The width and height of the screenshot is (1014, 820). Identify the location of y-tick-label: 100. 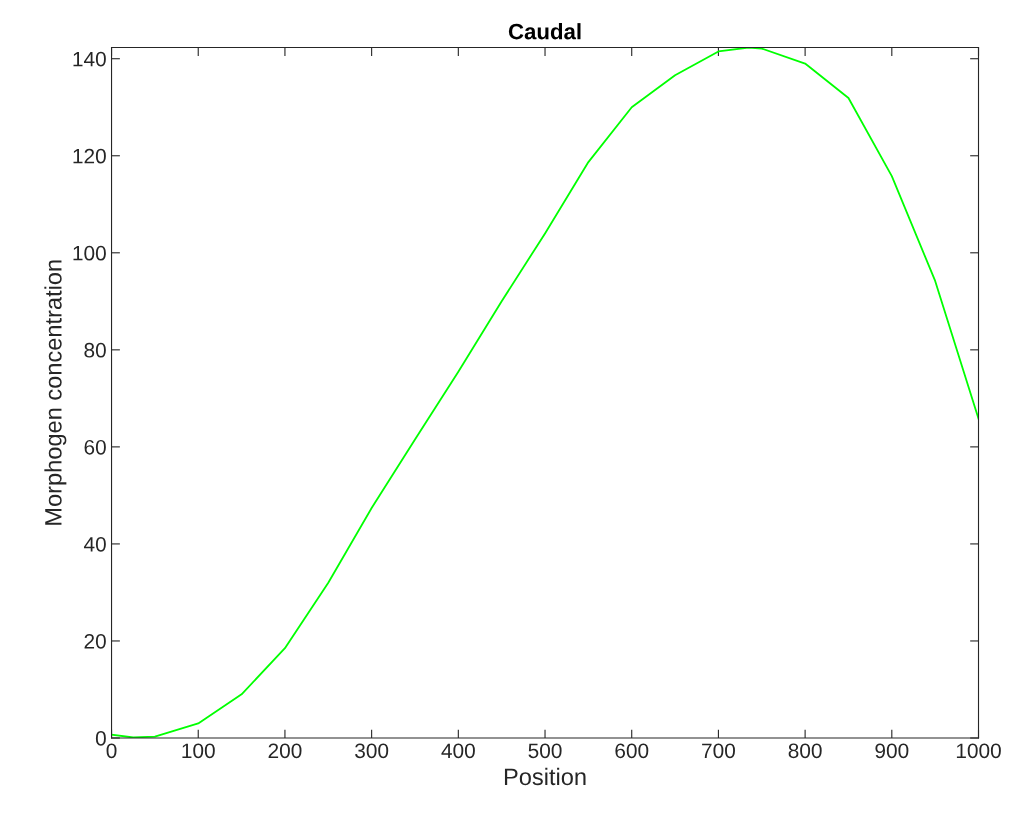
(89, 253).